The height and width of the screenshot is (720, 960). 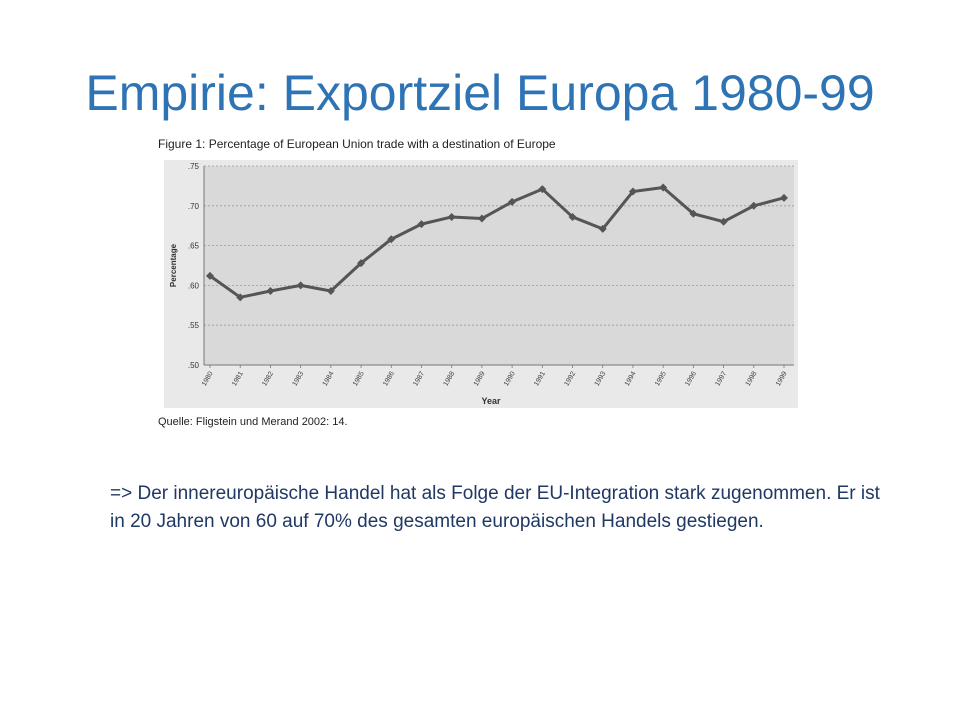 I want to click on y-tick-label: .65, so click(x=194, y=246).